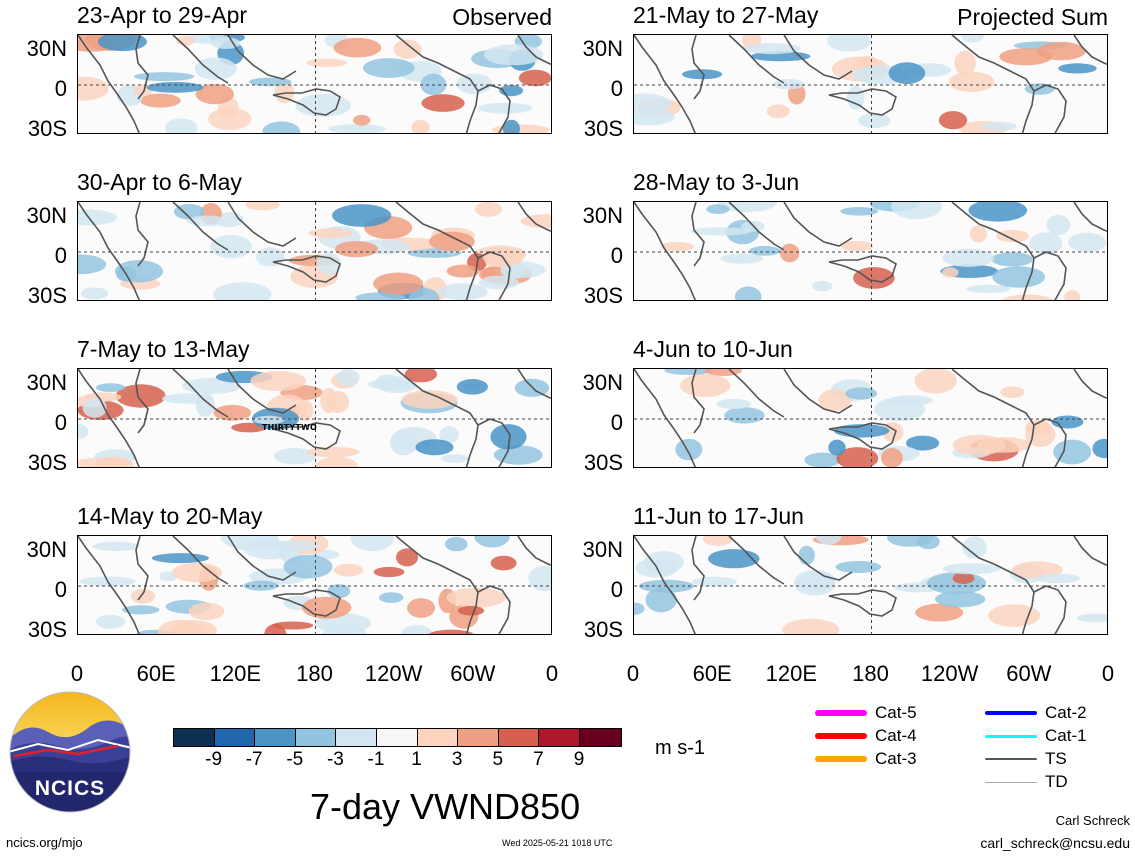 This screenshot has width=1135, height=856. I want to click on colorbar-tick: -1, so click(376, 759).